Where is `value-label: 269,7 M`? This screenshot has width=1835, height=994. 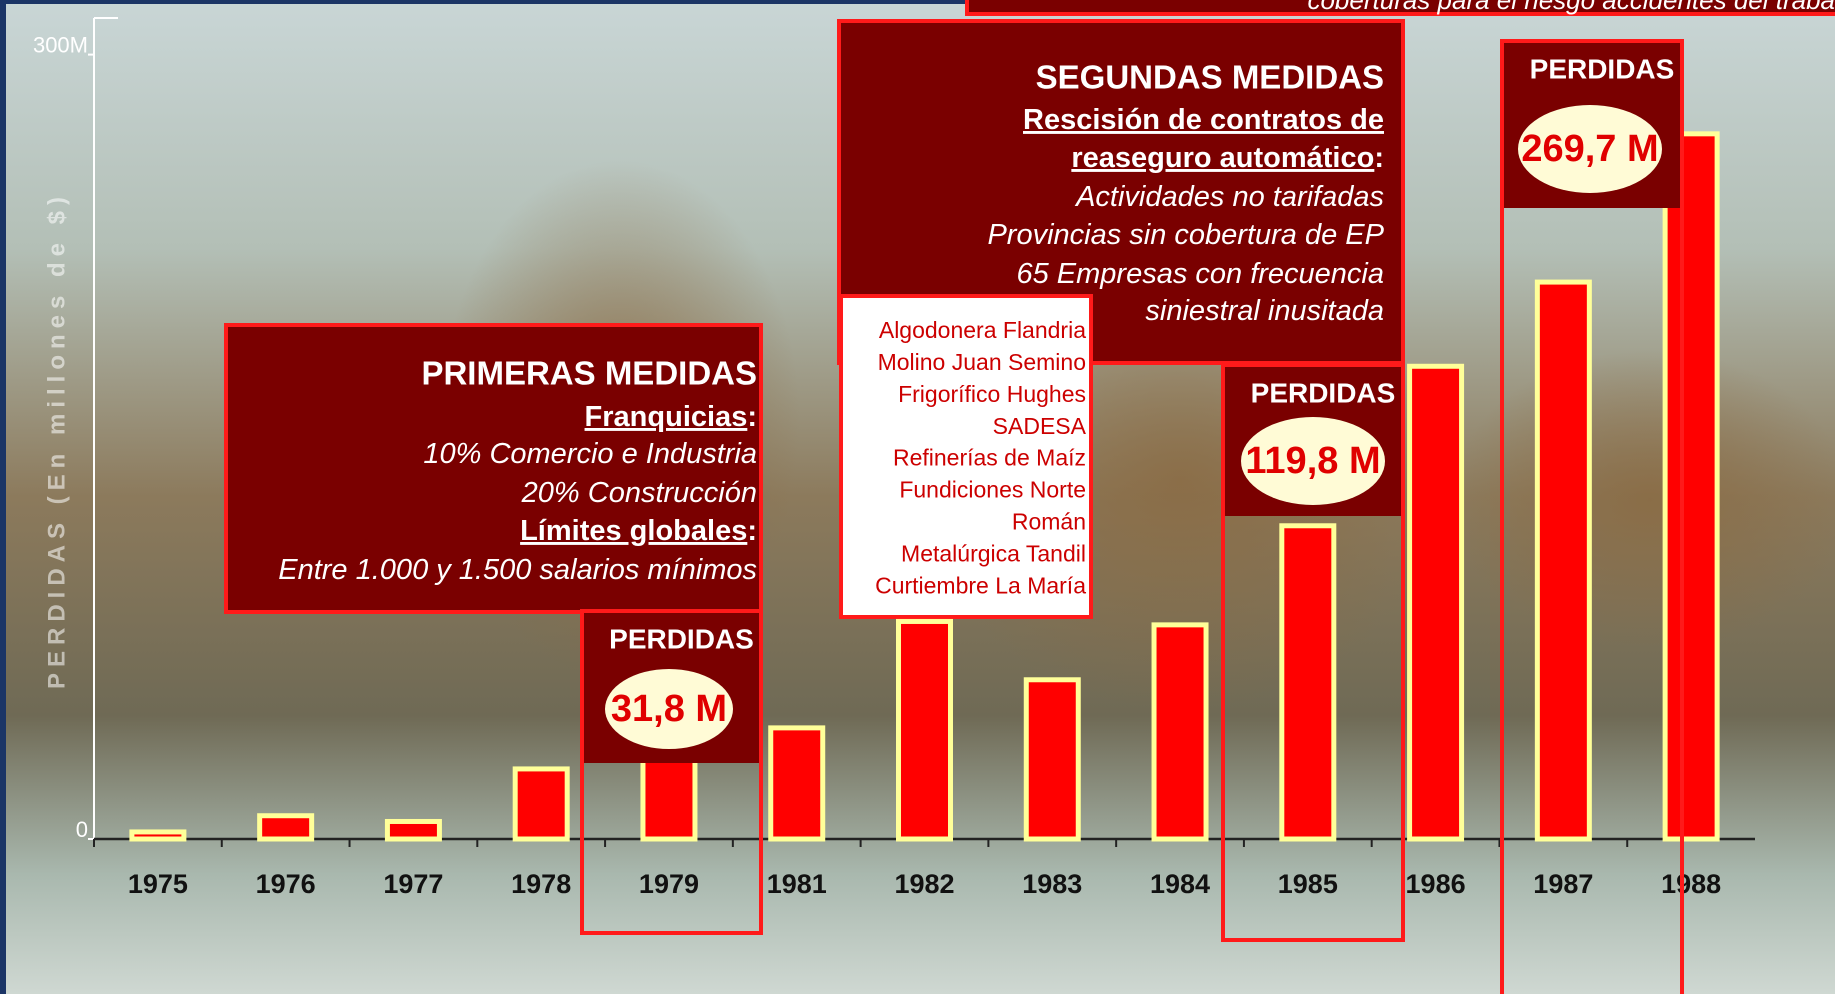 value-label: 269,7 M is located at coordinates (1589, 149).